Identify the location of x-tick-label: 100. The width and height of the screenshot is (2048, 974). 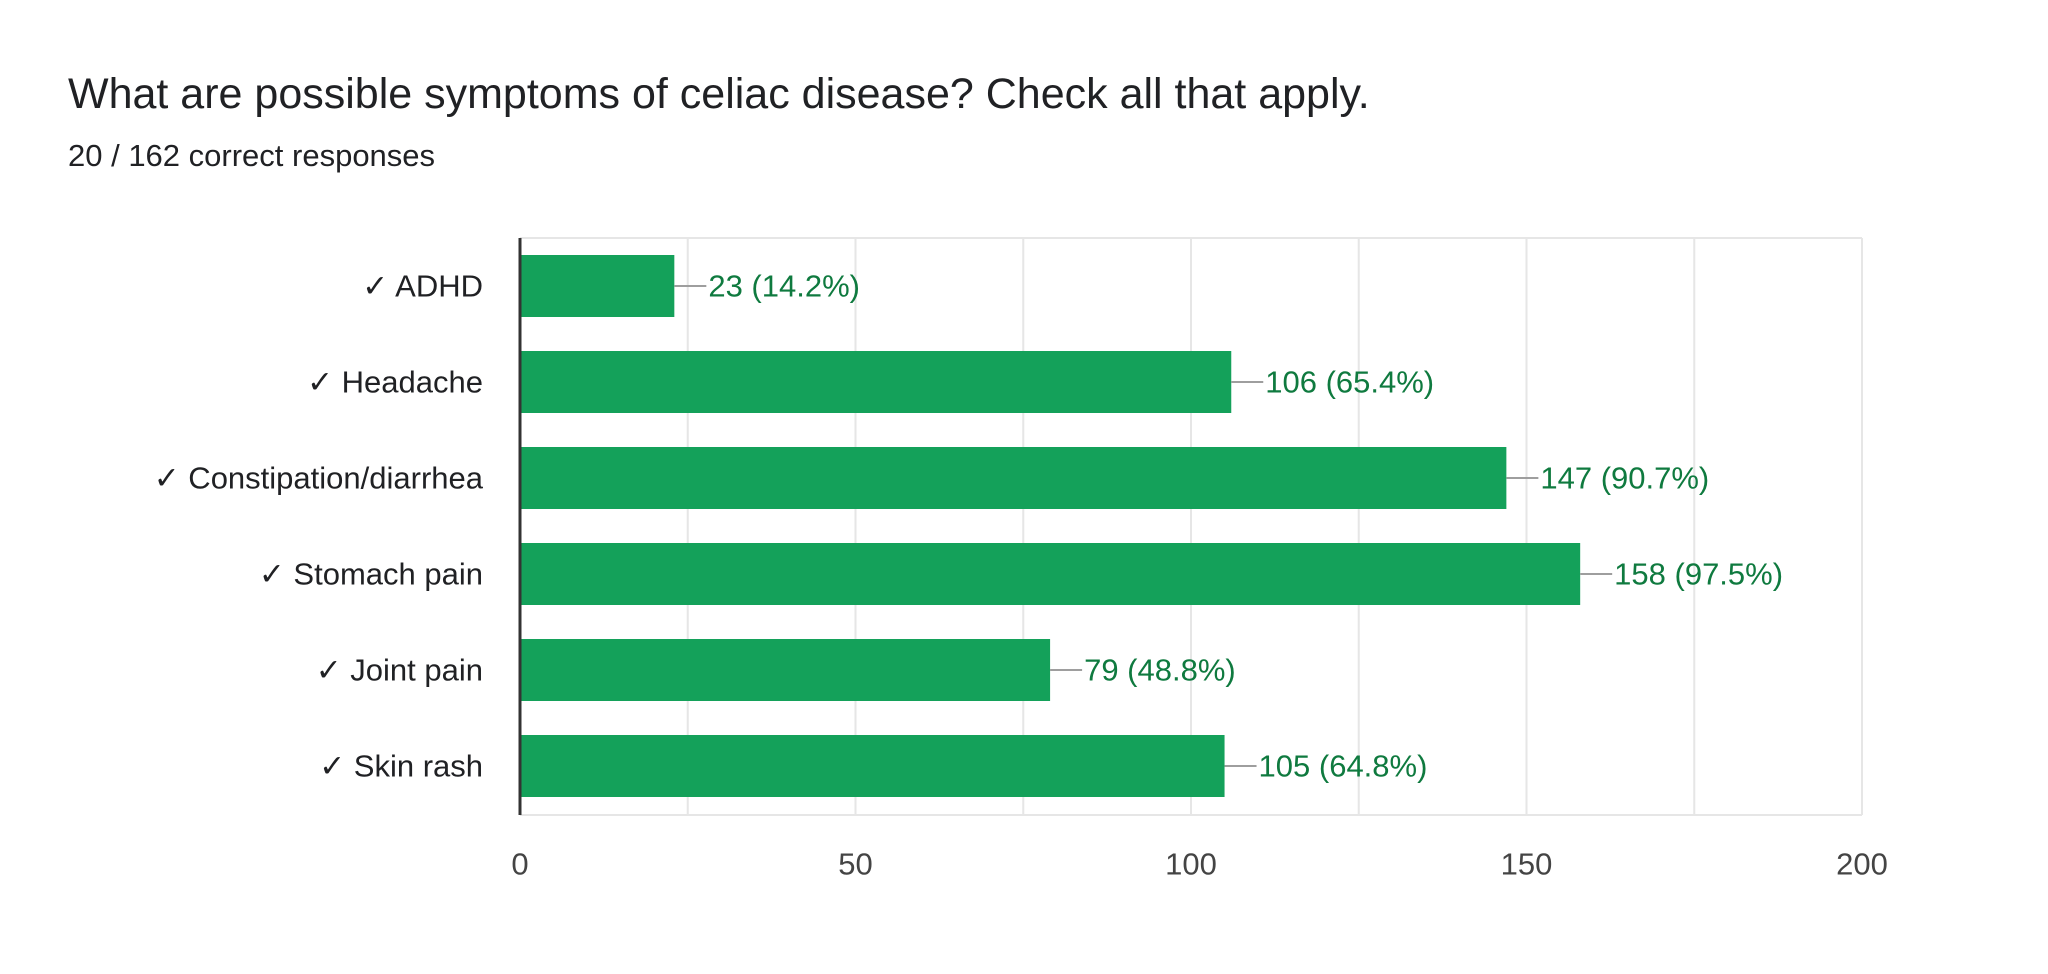
(1191, 864).